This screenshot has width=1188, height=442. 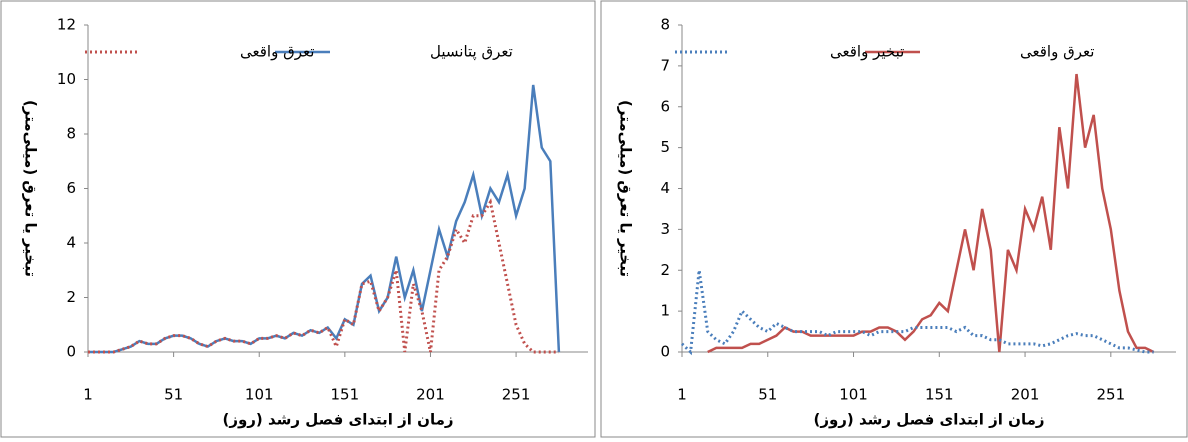 What do you see at coordinates (66, 25) in the screenshot?
I see `y-tick-label: 12` at bounding box center [66, 25].